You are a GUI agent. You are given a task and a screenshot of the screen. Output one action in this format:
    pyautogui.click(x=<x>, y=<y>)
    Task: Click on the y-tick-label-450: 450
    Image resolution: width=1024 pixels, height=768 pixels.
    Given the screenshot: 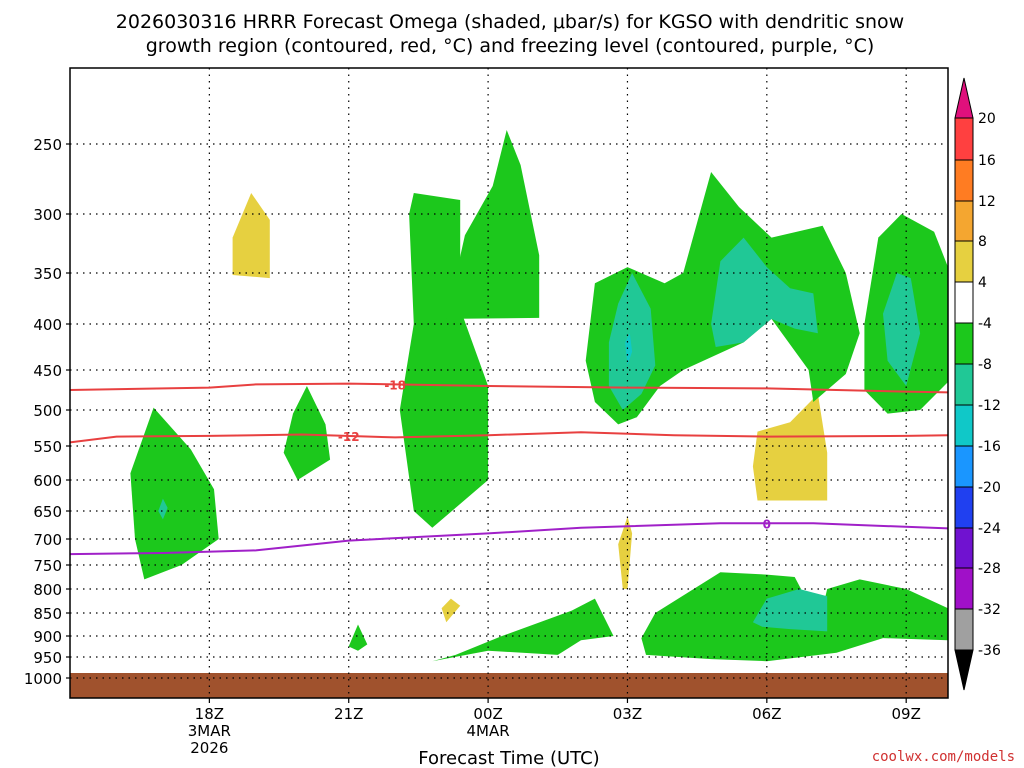 What is the action you would take?
    pyautogui.click(x=47, y=371)
    